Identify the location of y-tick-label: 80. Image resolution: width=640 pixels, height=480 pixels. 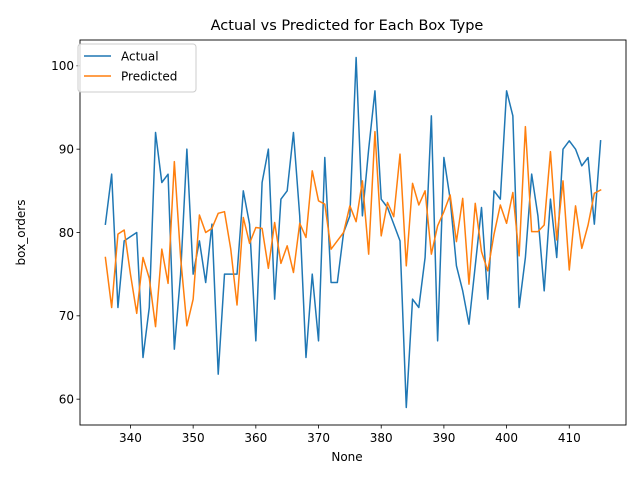
(66, 233).